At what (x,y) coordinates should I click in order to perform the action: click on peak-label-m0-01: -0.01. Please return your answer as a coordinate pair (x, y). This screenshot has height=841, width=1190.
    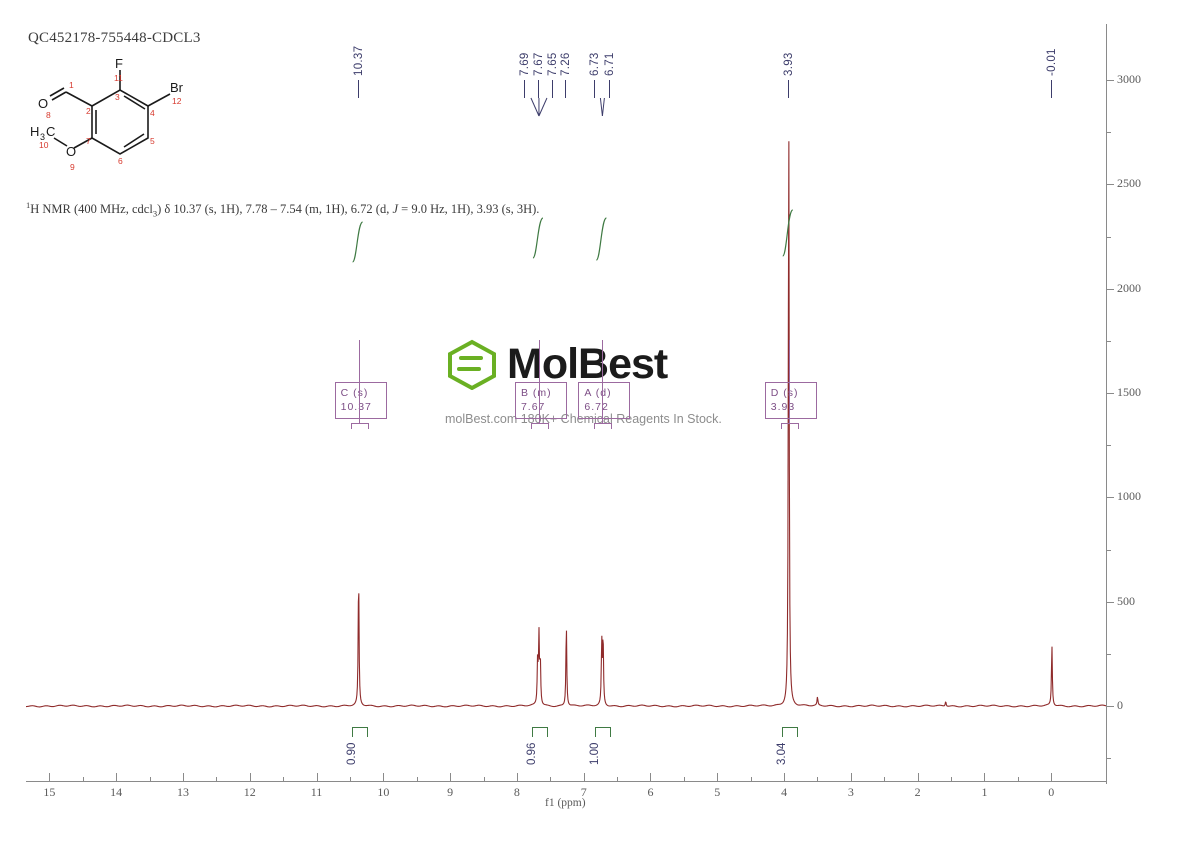
    Looking at the image, I should click on (1051, 62).